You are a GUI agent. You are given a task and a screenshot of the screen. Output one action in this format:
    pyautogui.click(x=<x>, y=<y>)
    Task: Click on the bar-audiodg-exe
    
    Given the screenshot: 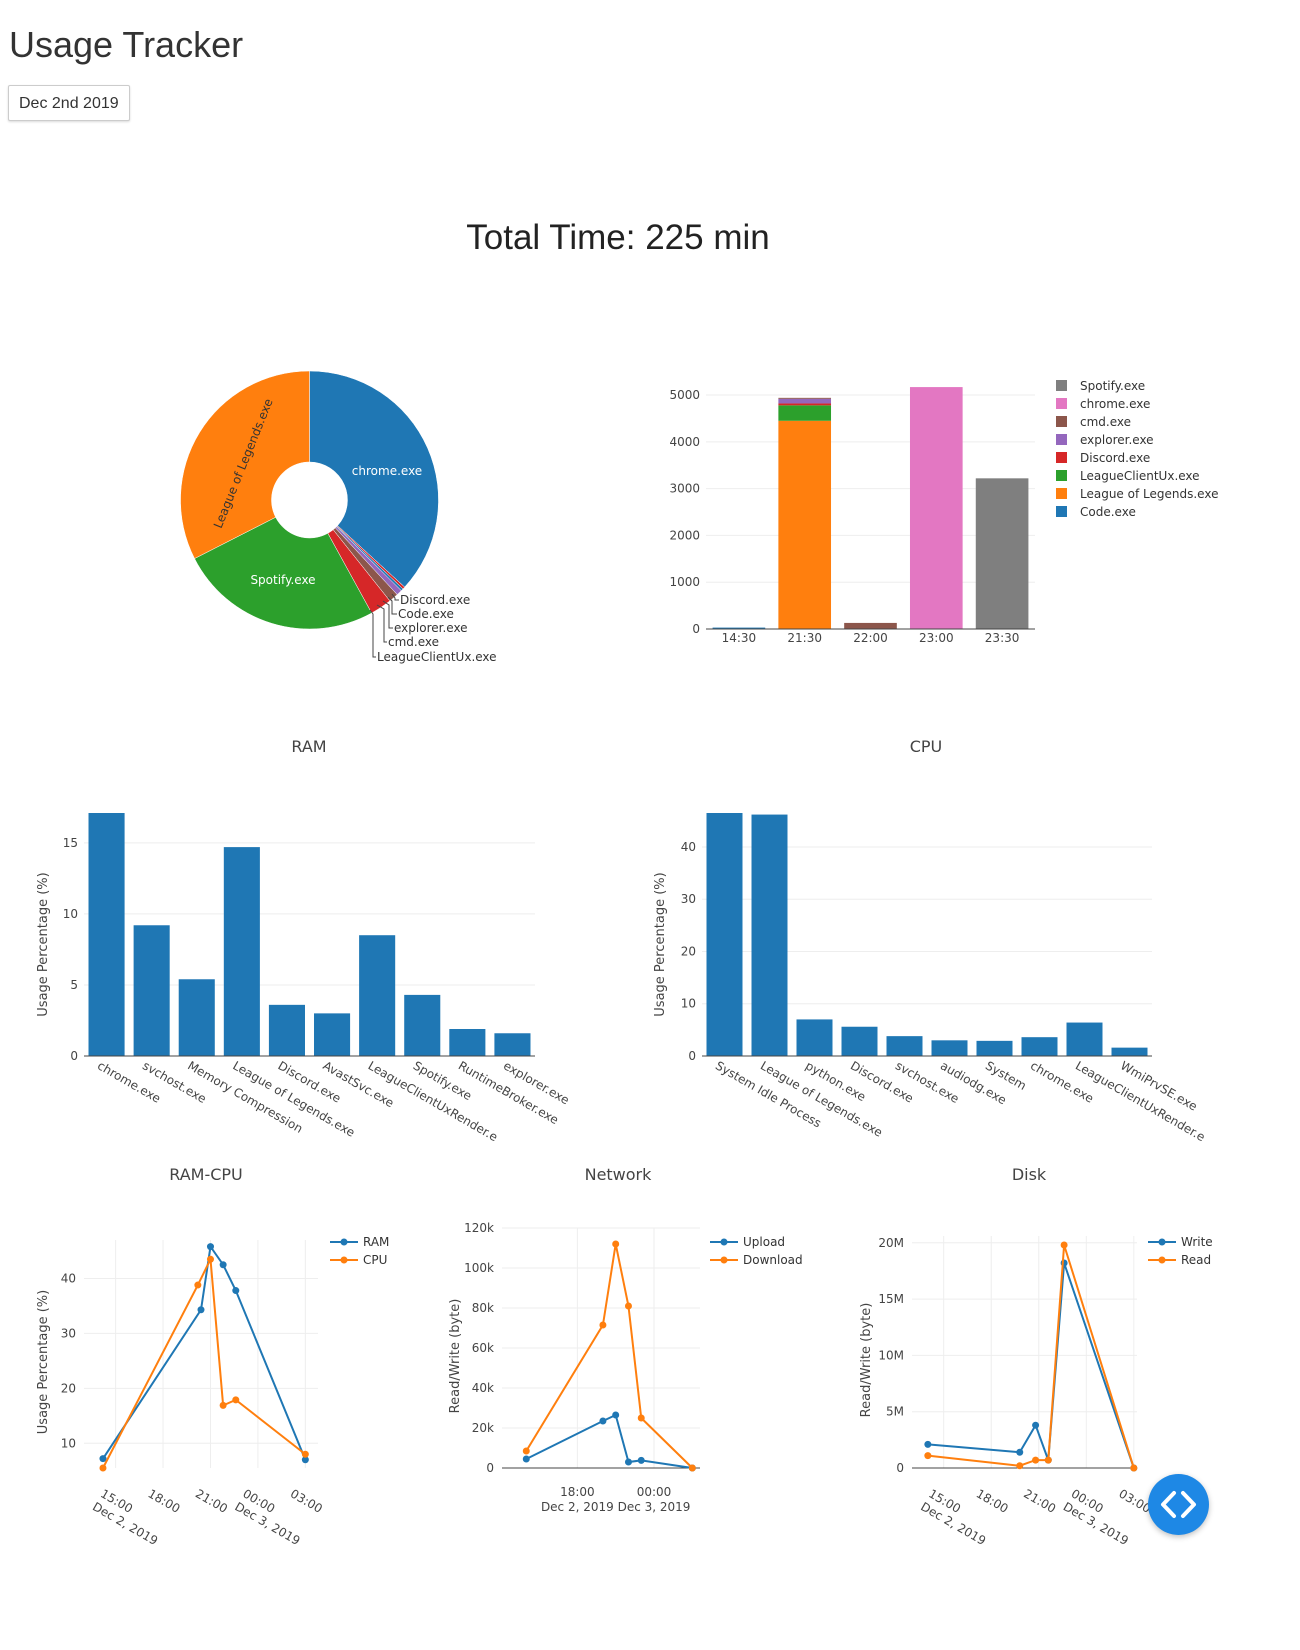 What is the action you would take?
    pyautogui.click(x=949, y=1048)
    